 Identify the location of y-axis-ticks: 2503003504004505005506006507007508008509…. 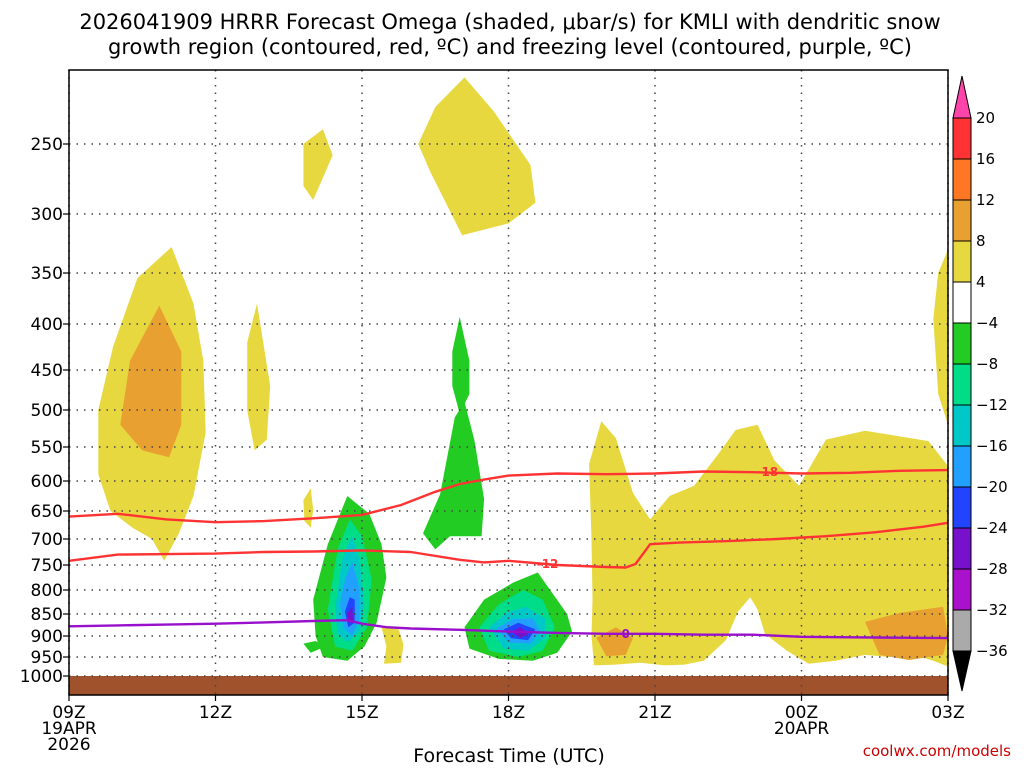
(44, 411).